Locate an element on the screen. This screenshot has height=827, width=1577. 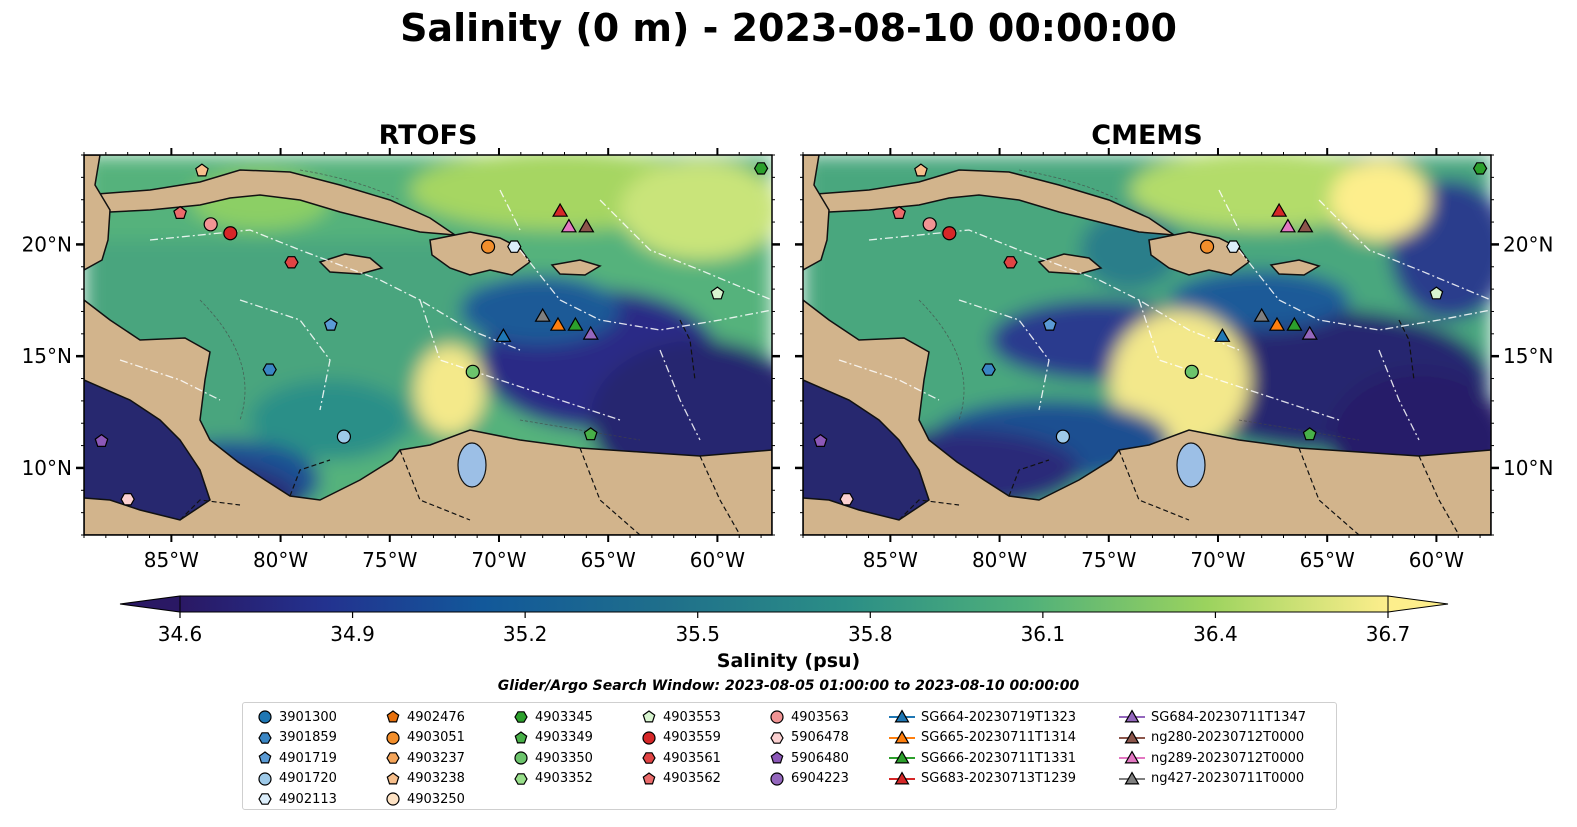
legend-item: 4903561 is located at coordinates (681, 758).